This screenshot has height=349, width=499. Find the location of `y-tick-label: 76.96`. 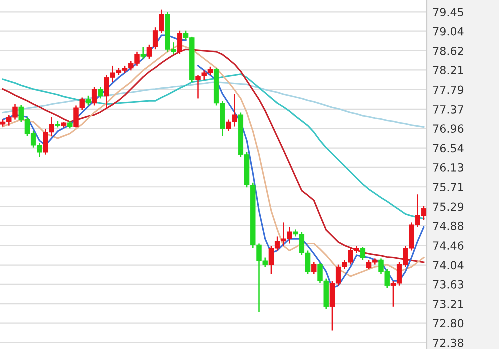

y-tick-label: 76.96 is located at coordinates (448, 129).